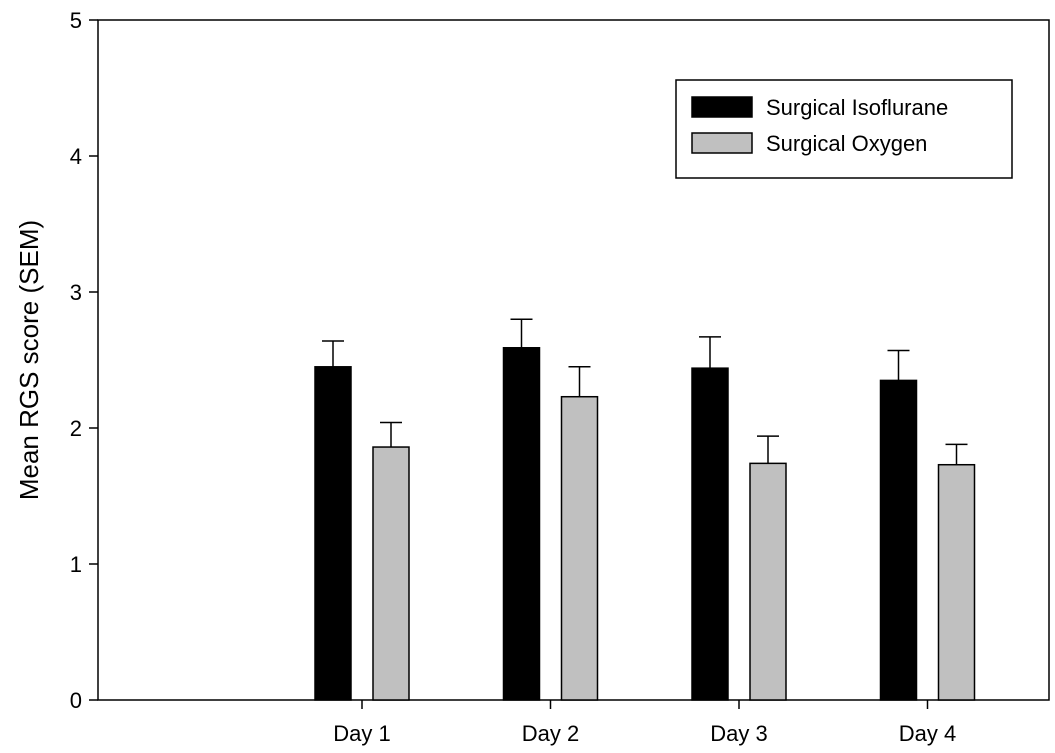  Describe the element at coordinates (857, 107) in the screenshot. I see `legend-label-isoflurane: Surgical Isoflurane` at that location.